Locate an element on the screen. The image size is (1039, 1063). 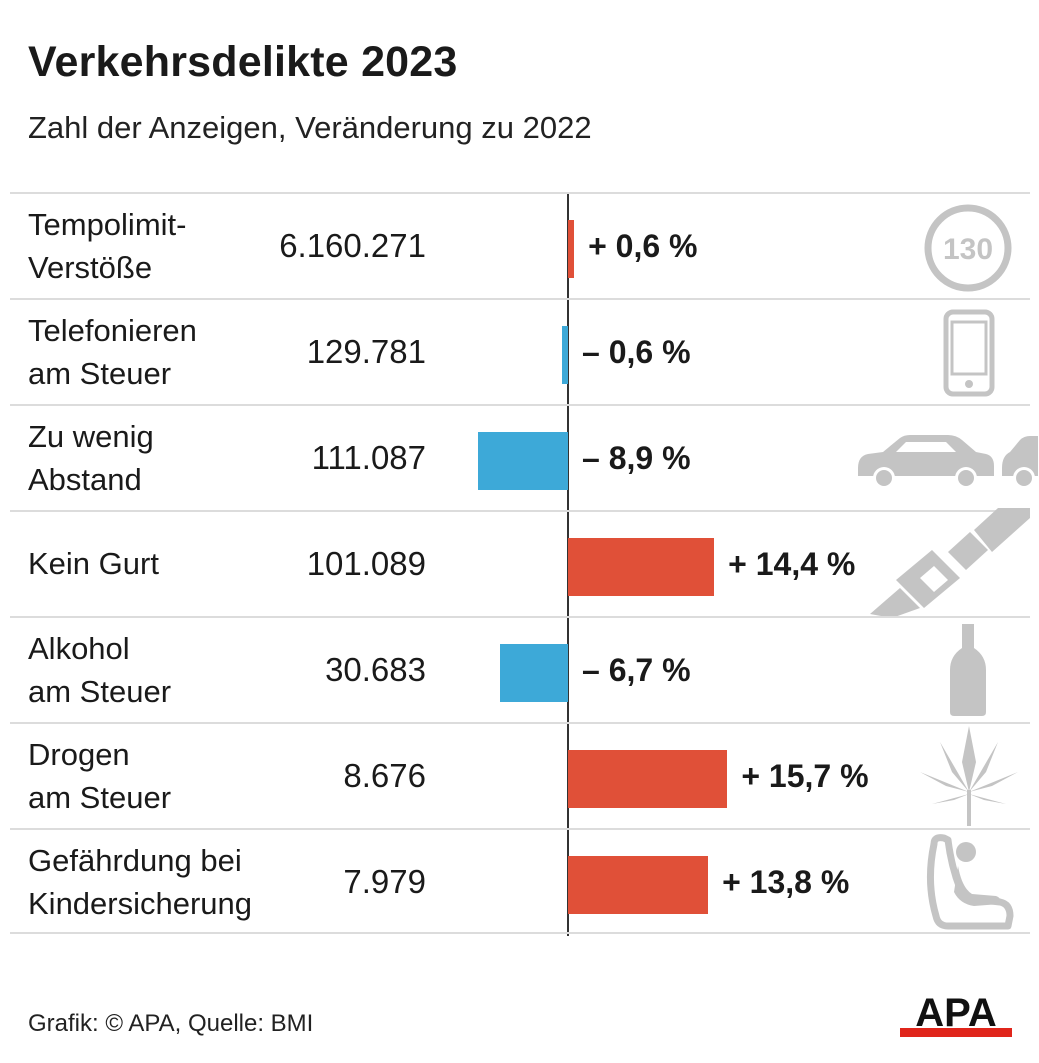
table-row: Alkohol am Steuer 30.683 – 6,7 % is located at coordinates (520, 669).